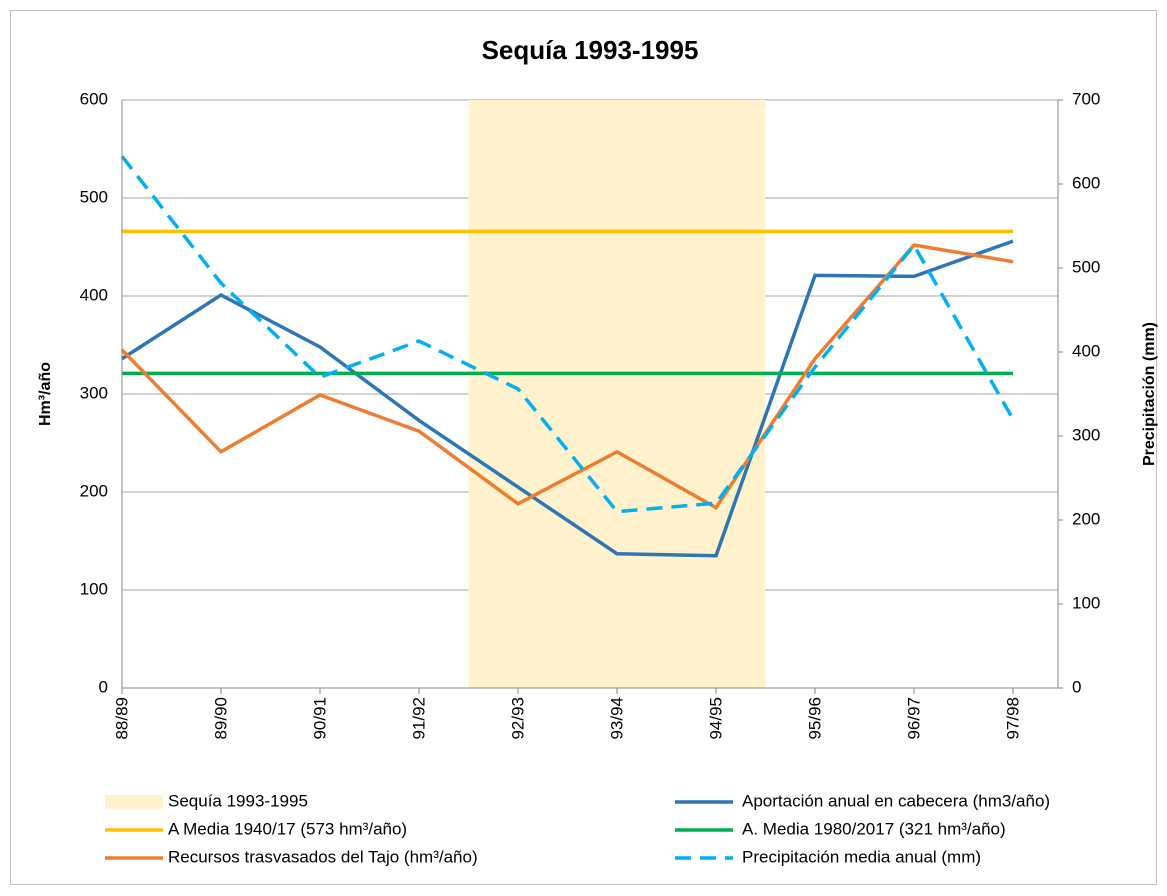 This screenshot has height=896, width=1167. Describe the element at coordinates (418, 718) in the screenshot. I see `x-tick-label: 91/92` at that location.